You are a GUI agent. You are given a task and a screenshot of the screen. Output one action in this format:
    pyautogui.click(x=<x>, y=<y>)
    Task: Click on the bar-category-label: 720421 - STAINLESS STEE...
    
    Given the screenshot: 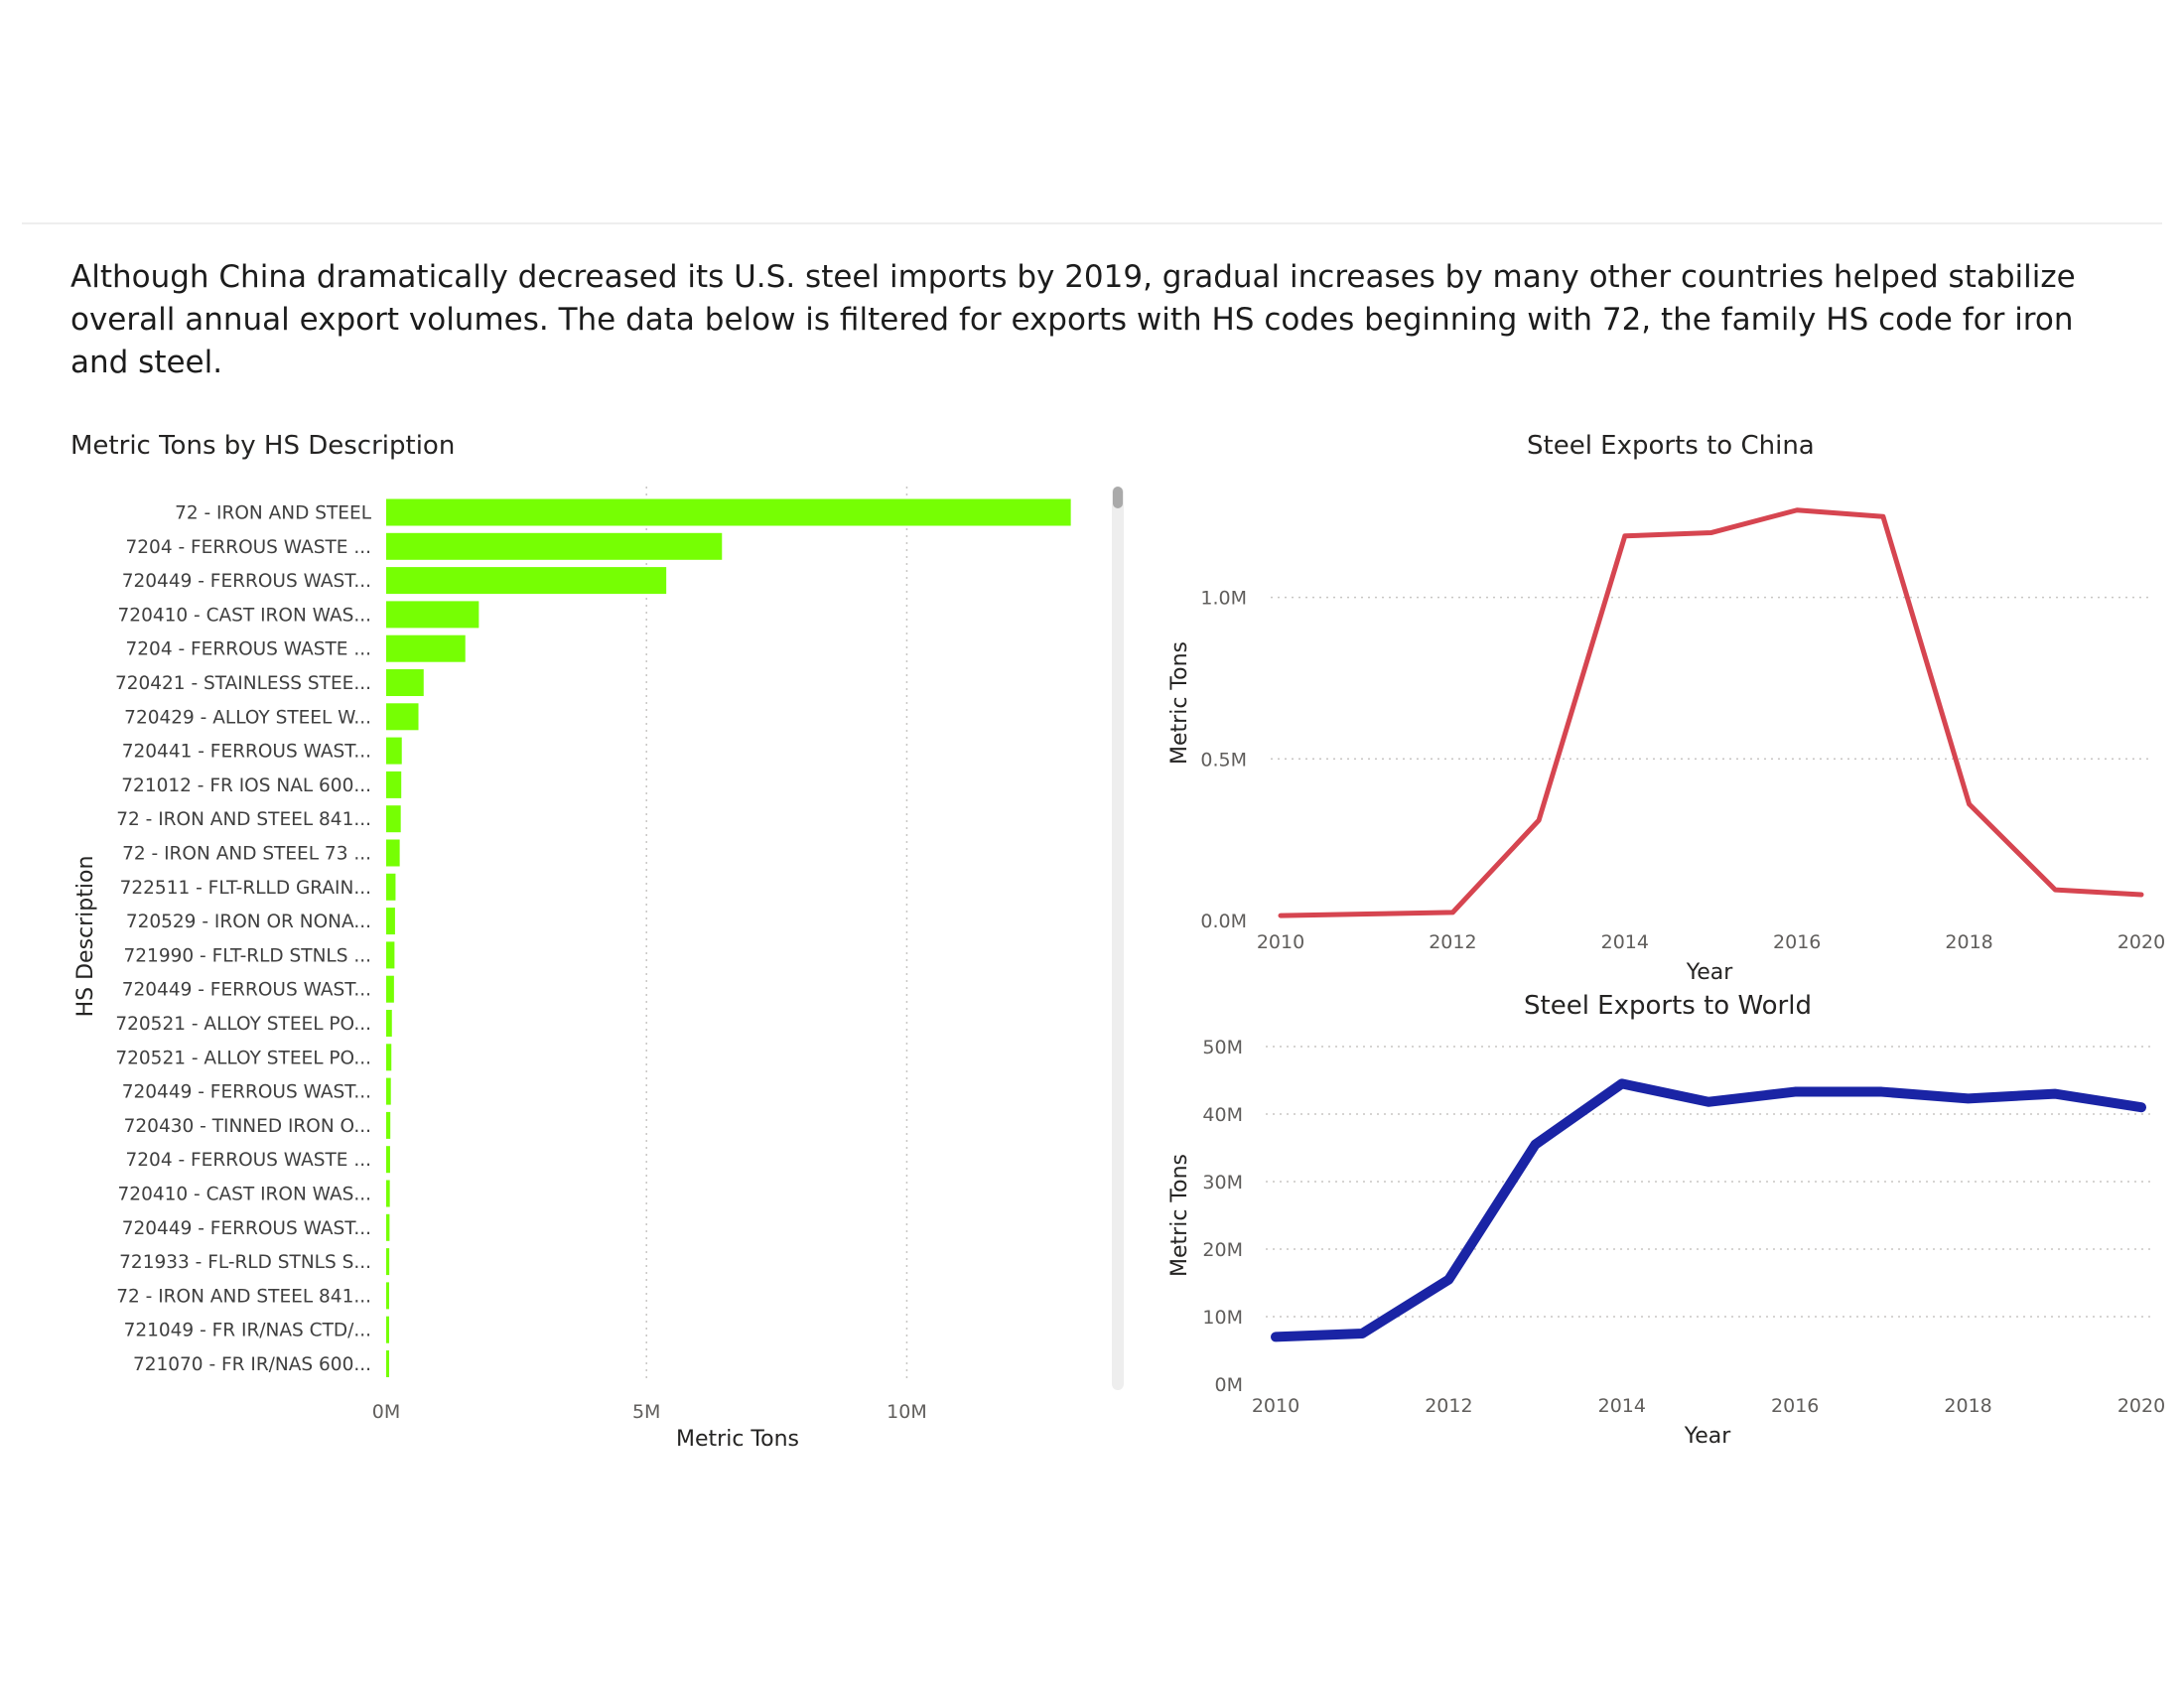 What is the action you would take?
    pyautogui.click(x=243, y=683)
    